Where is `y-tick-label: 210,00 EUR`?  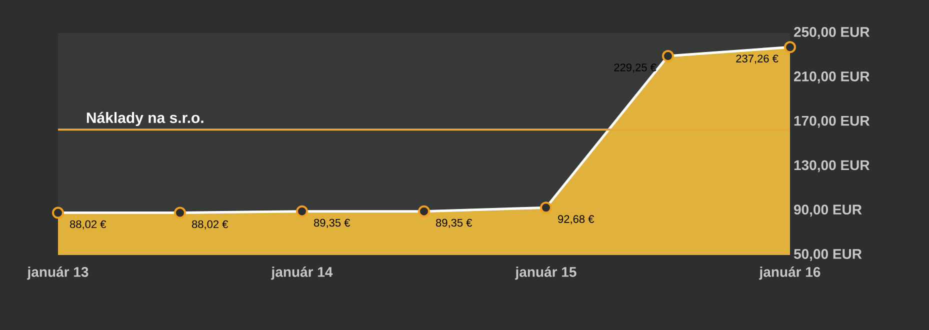 y-tick-label: 210,00 EUR is located at coordinates (832, 77).